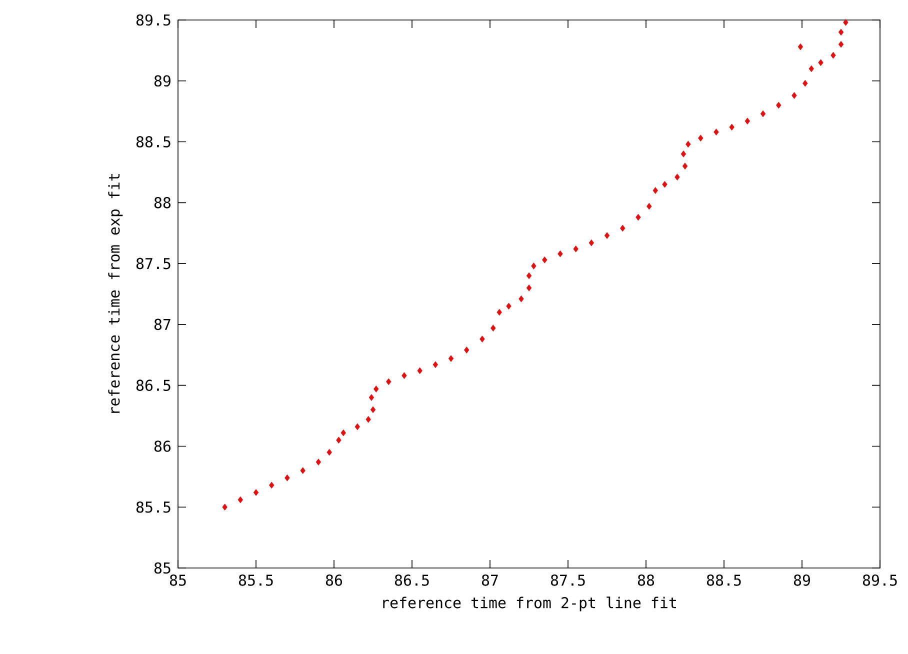 The image size is (908, 654). I want to click on x-tick-label: 88, so click(646, 580).